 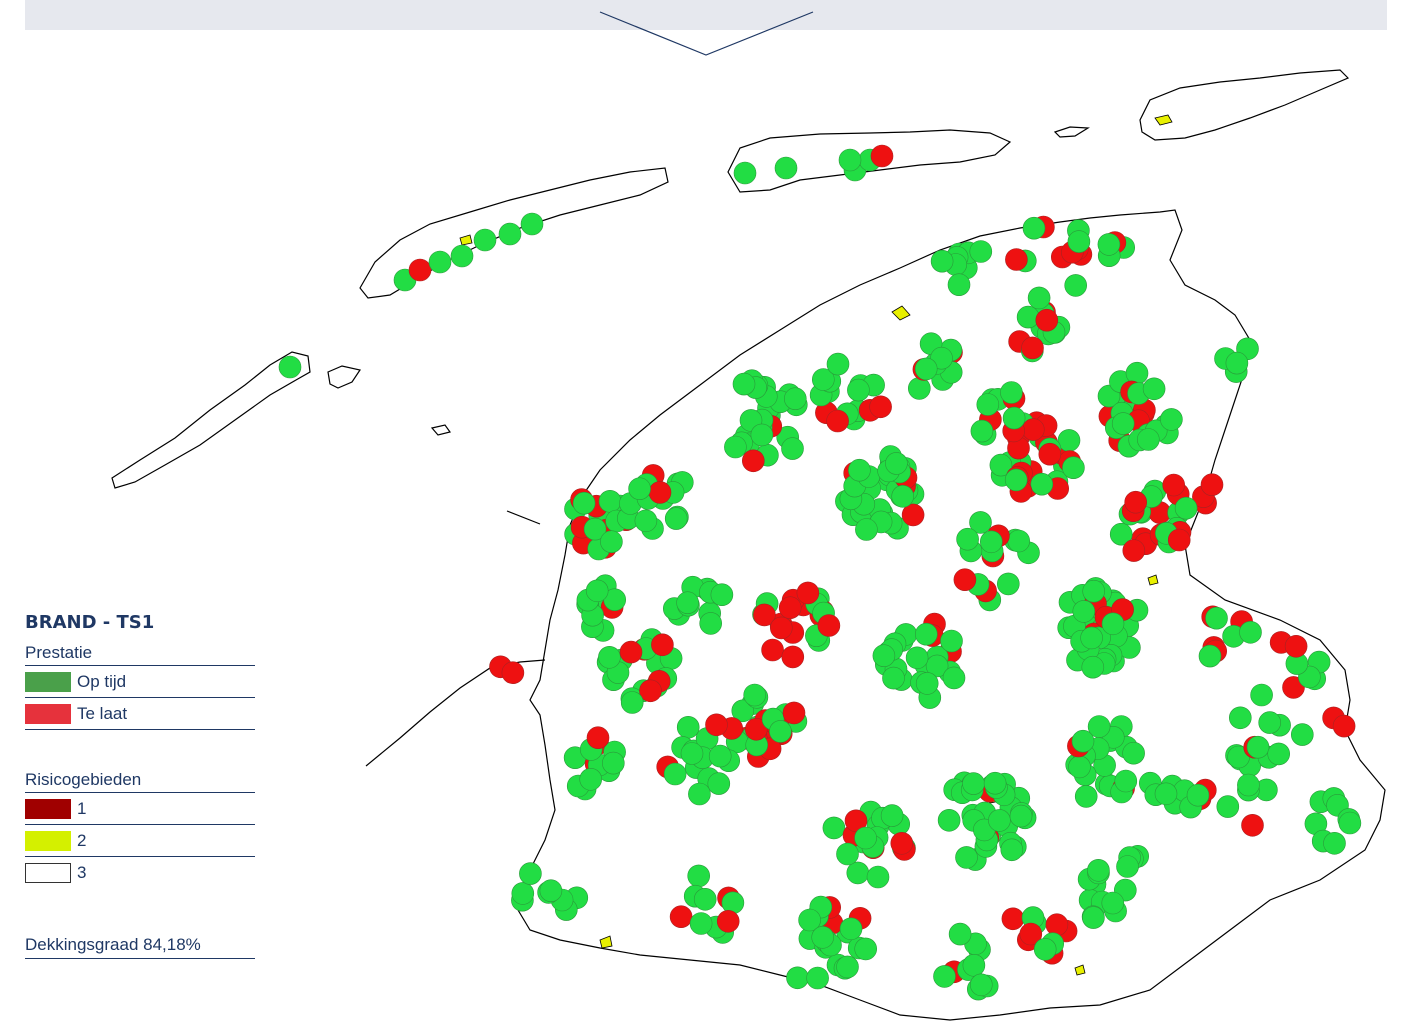 What do you see at coordinates (140, 873) in the screenshot?
I see `legend-item-risk-3: 3` at bounding box center [140, 873].